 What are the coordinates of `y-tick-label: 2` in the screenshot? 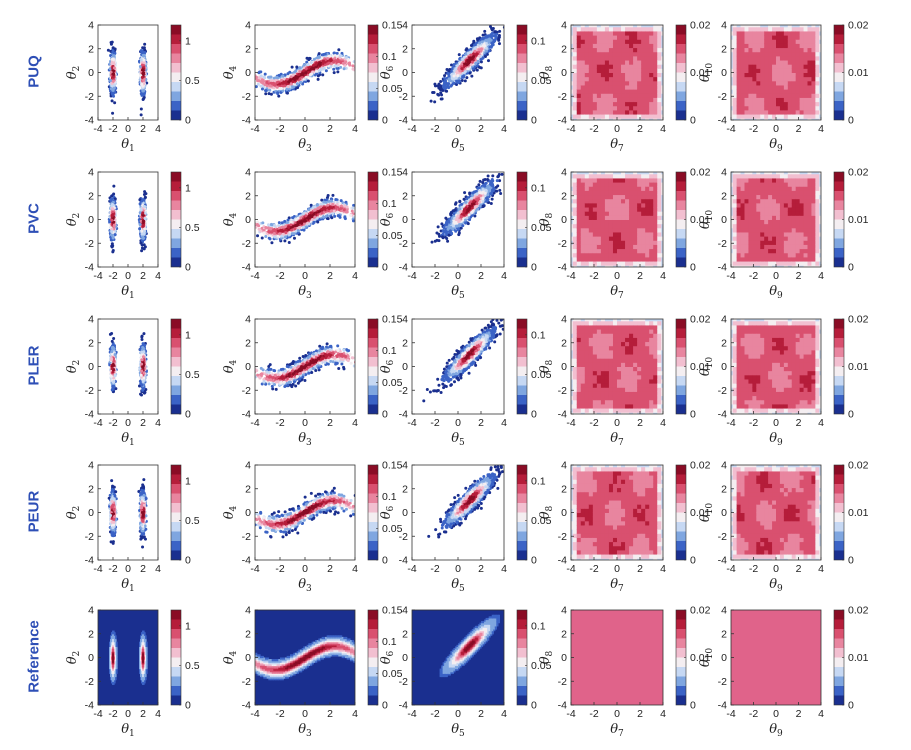 It's located at (91, 49).